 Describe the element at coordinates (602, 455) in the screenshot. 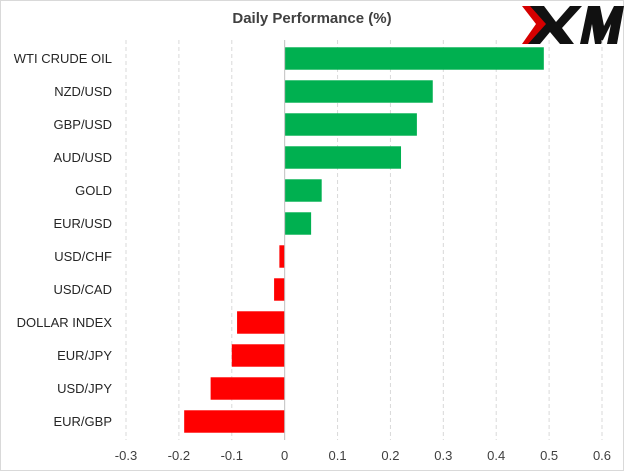

I see `x-tick-label: 0.6` at that location.